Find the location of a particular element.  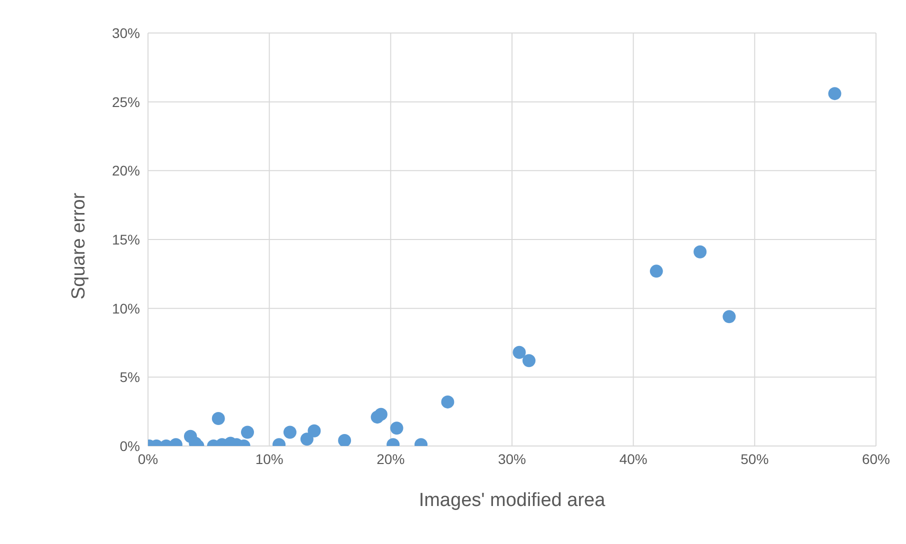

y-tick-label: 0% is located at coordinates (130, 446).